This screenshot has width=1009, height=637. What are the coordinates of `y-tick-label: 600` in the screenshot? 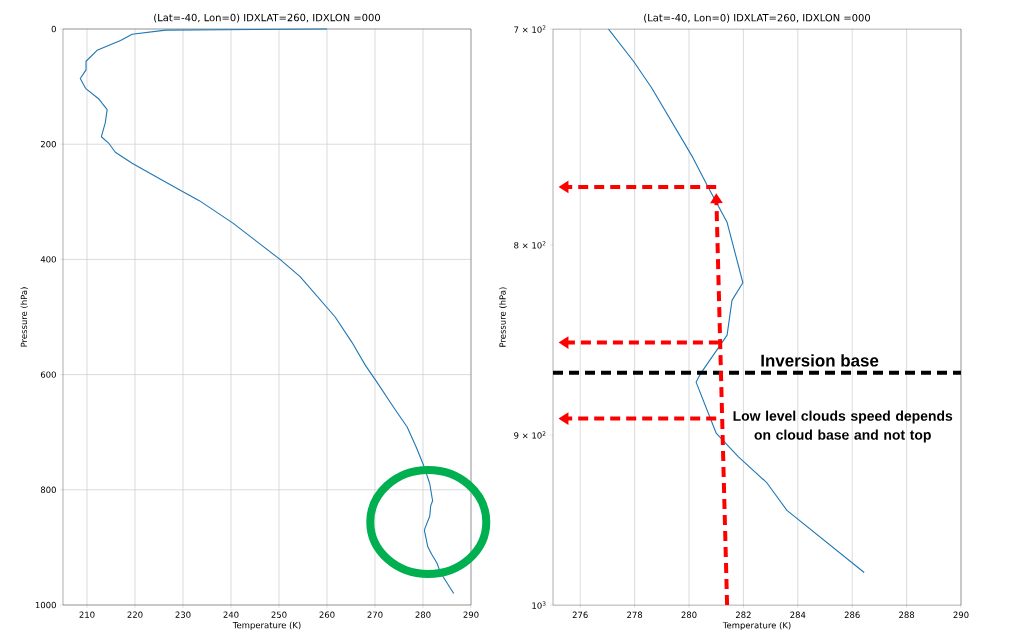 It's located at (48, 374).